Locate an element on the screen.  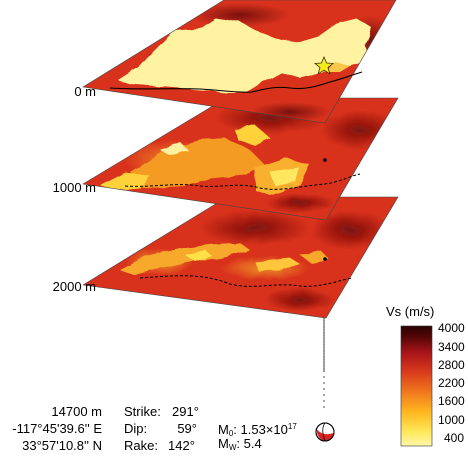
mw-subscript: W is located at coordinates (232, 447).